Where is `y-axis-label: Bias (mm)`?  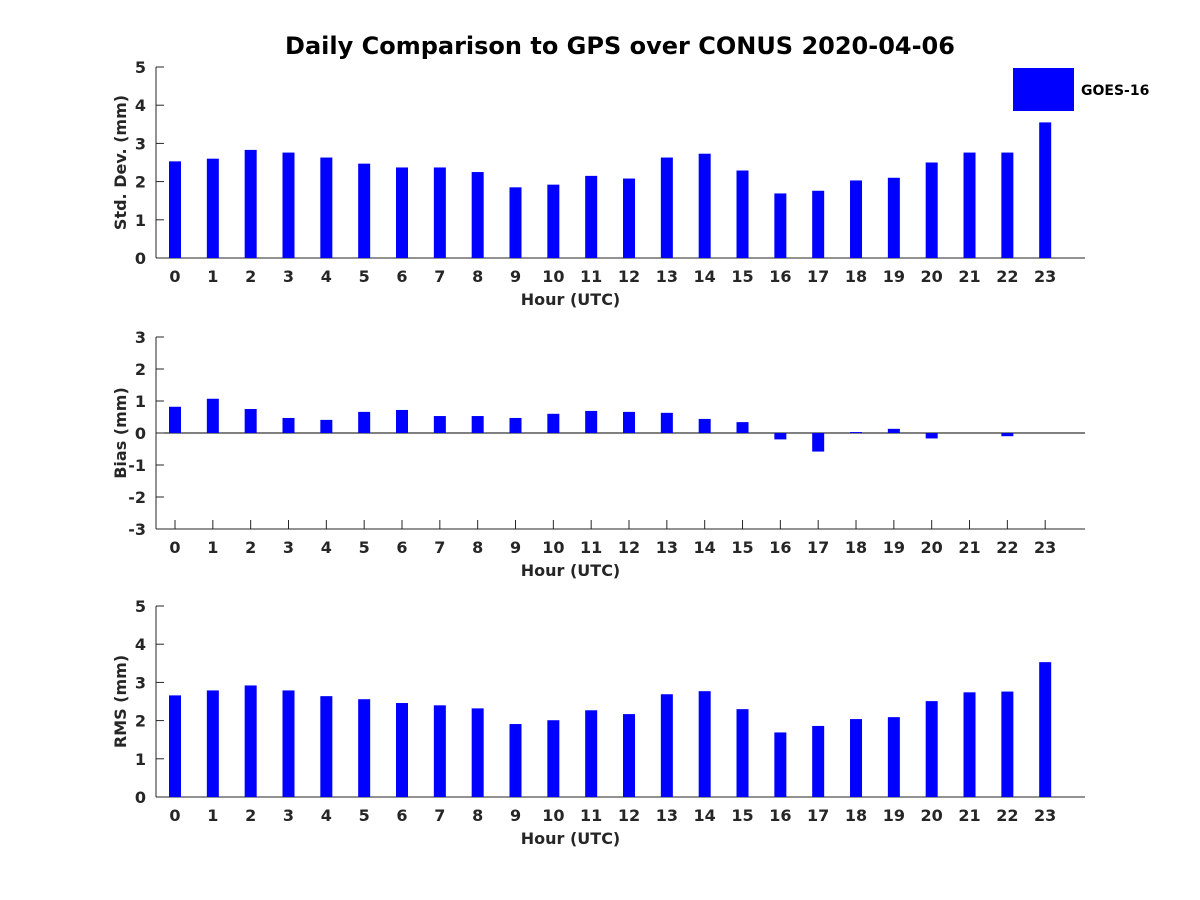
y-axis-label: Bias (mm) is located at coordinates (120, 433).